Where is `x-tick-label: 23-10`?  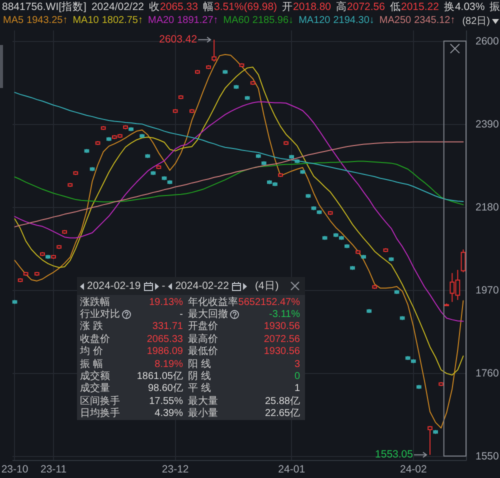 x-tick-label: 23-10 is located at coordinates (14, 470).